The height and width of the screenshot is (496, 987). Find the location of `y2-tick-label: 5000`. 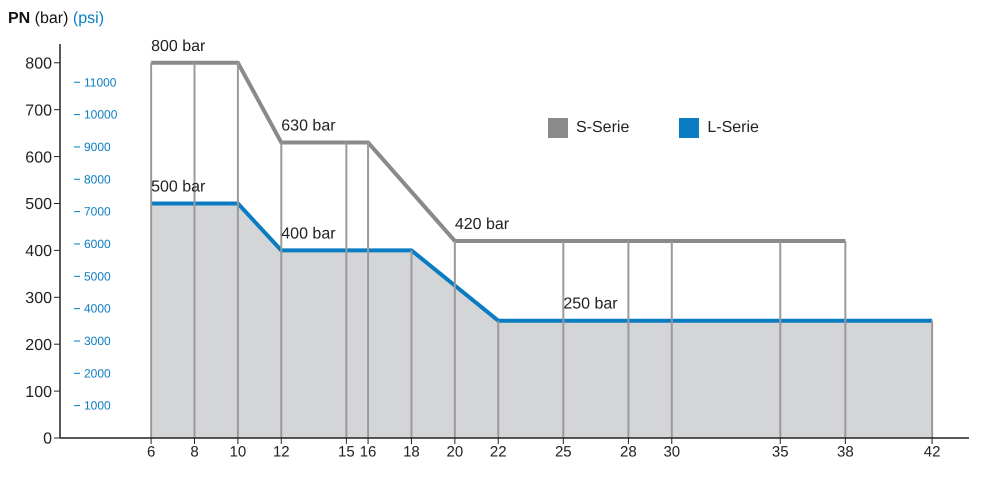

y2-tick-label: 5000 is located at coordinates (98, 276).